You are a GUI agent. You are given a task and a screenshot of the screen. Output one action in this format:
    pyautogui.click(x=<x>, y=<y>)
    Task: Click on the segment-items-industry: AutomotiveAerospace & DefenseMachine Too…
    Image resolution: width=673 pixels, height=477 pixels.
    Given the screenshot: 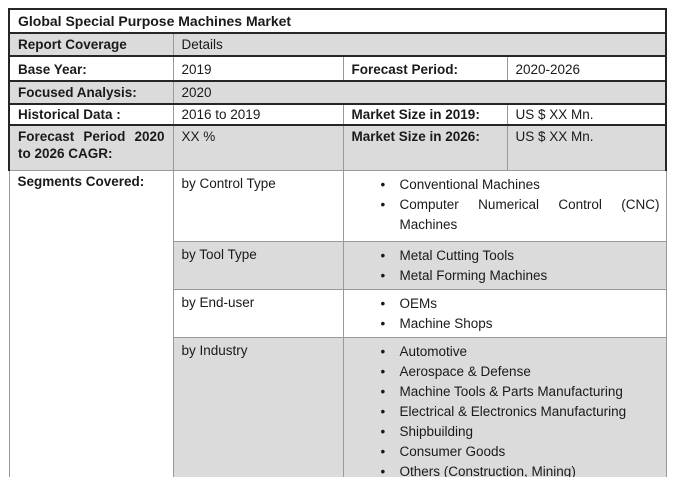 What is the action you would take?
    pyautogui.click(x=504, y=406)
    